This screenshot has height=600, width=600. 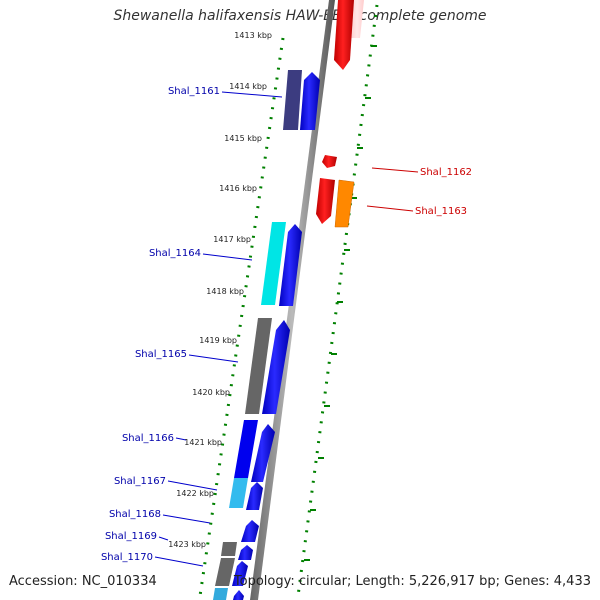 I want to click on gene-shal-1164-outer, so click(x=273, y=263).